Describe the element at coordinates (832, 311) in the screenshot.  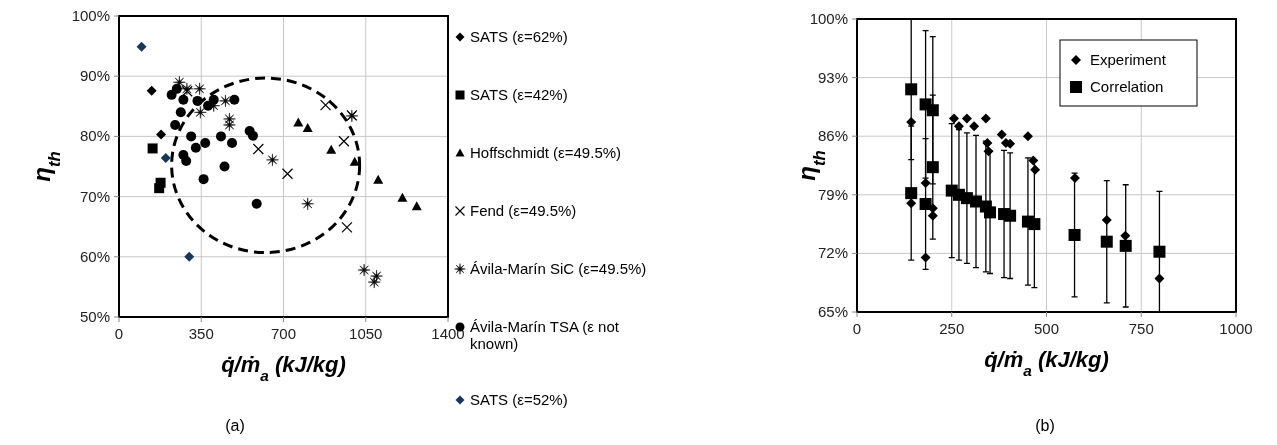
I see `y-tick-label: 65%` at that location.